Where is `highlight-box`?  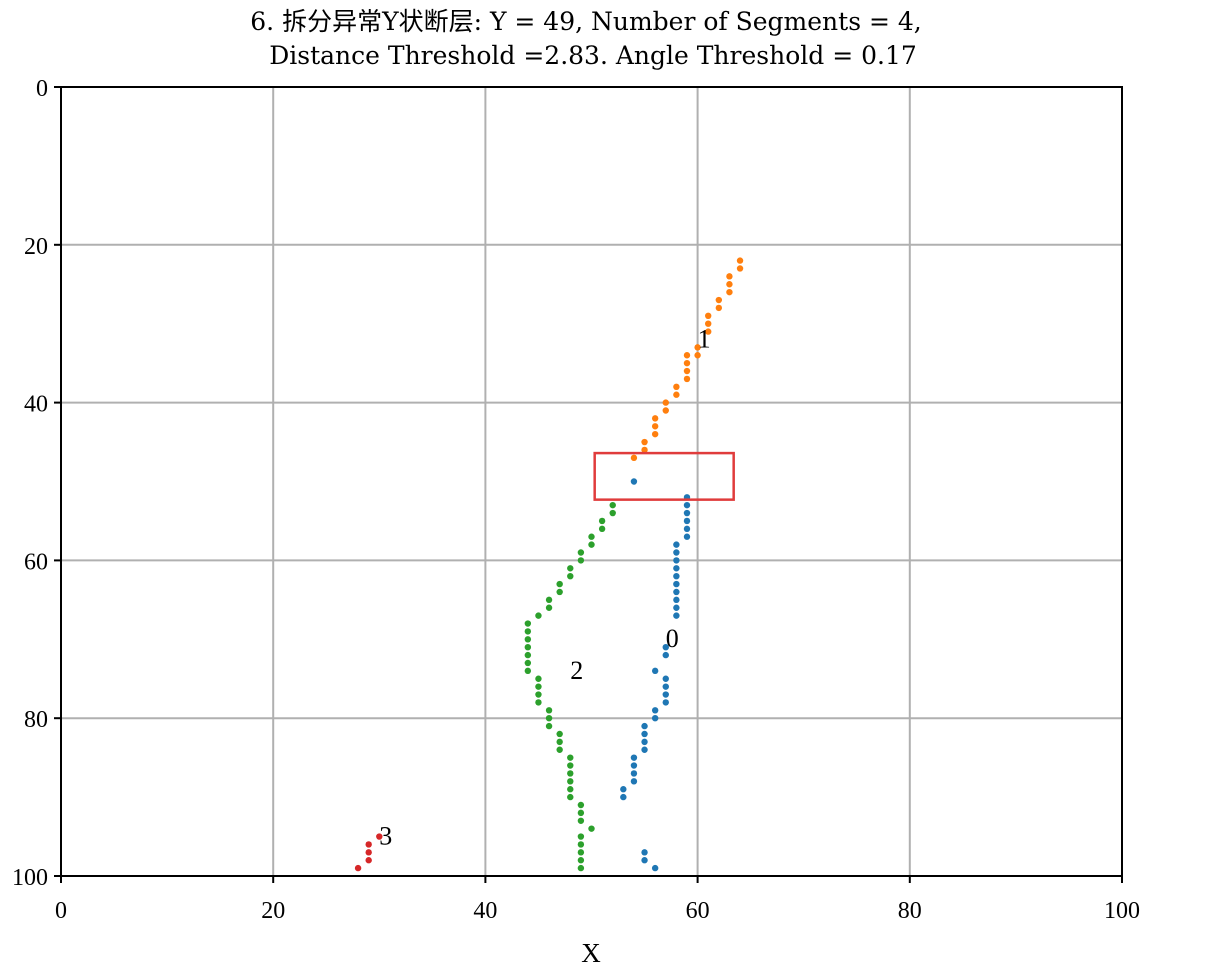 highlight-box is located at coordinates (664, 476).